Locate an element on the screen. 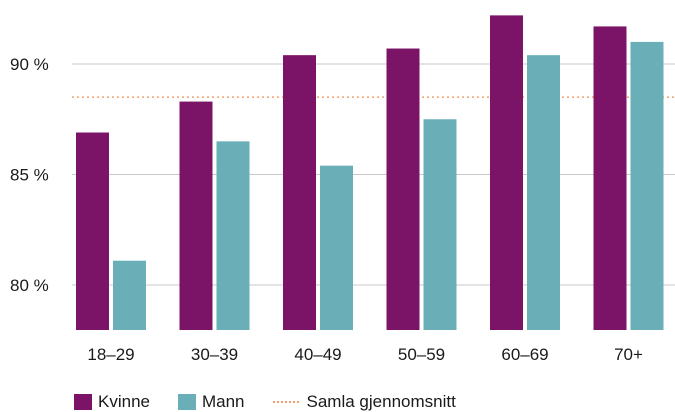  legend-item-average: Samla gjennomsnitt is located at coordinates (364, 402).